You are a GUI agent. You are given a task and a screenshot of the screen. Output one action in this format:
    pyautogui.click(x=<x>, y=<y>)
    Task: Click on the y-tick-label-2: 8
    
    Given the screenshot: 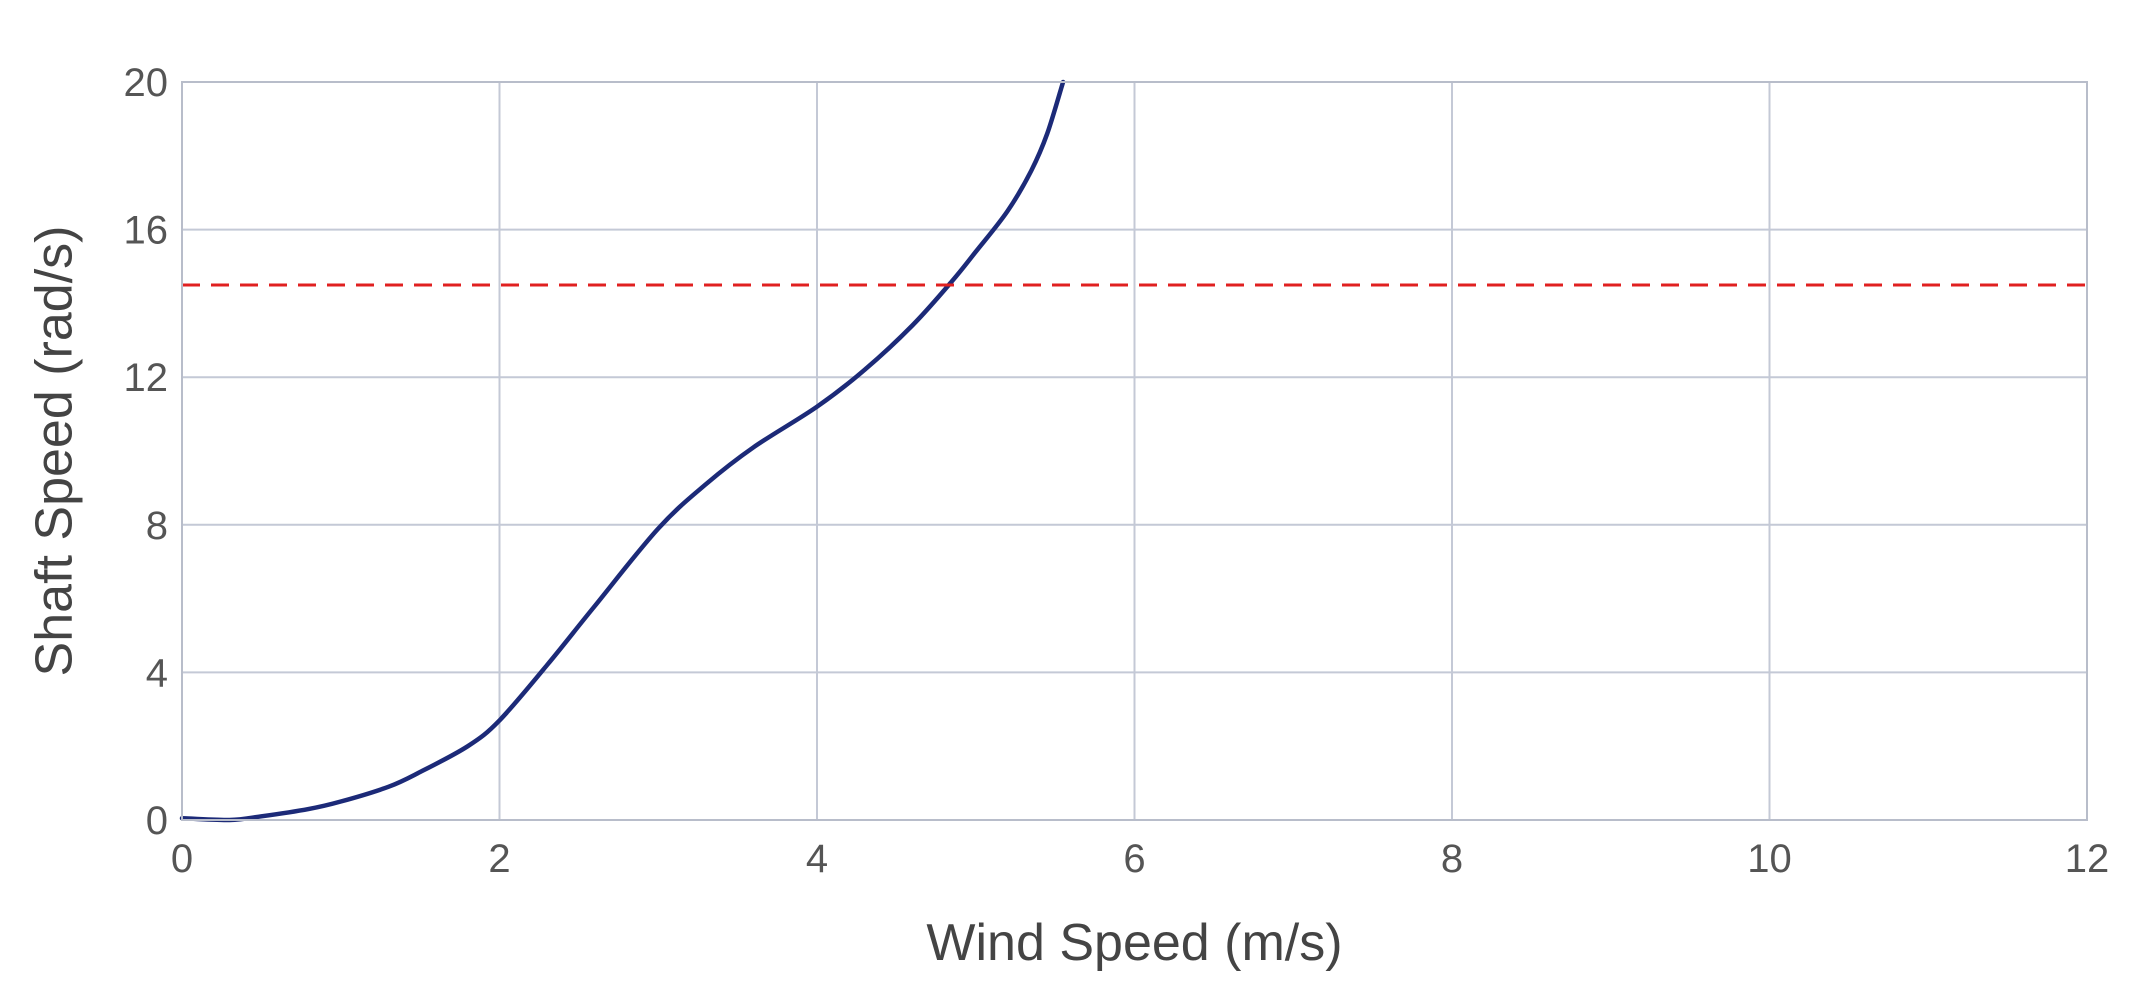 What is the action you would take?
    pyautogui.click(x=157, y=526)
    